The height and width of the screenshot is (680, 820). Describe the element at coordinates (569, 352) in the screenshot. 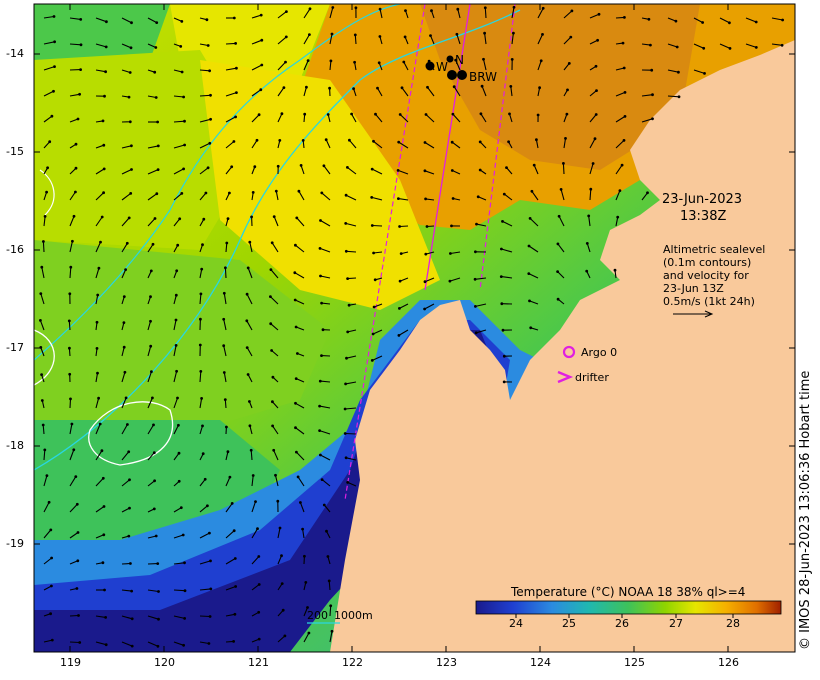

I see `argo-symbol` at that location.